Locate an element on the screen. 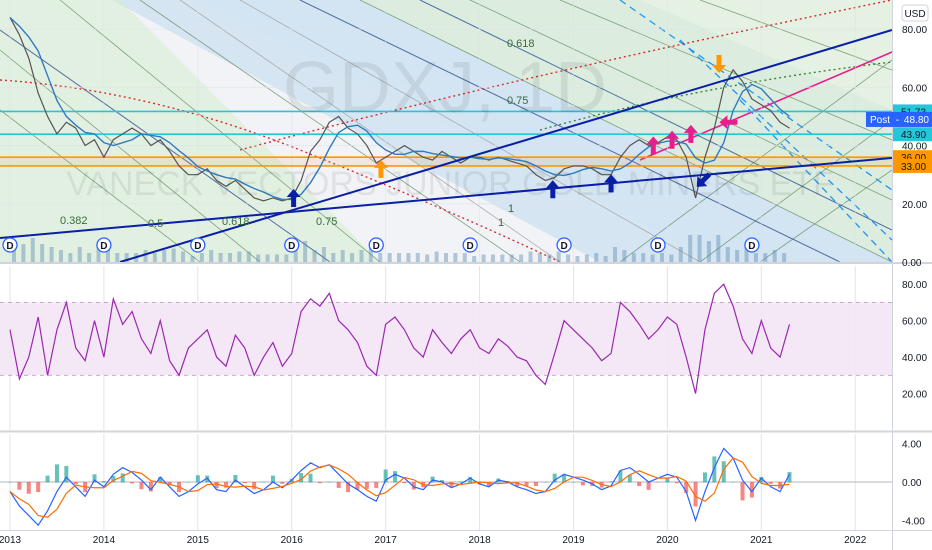 The width and height of the screenshot is (932, 550). post-prefix: Post is located at coordinates (880, 120).